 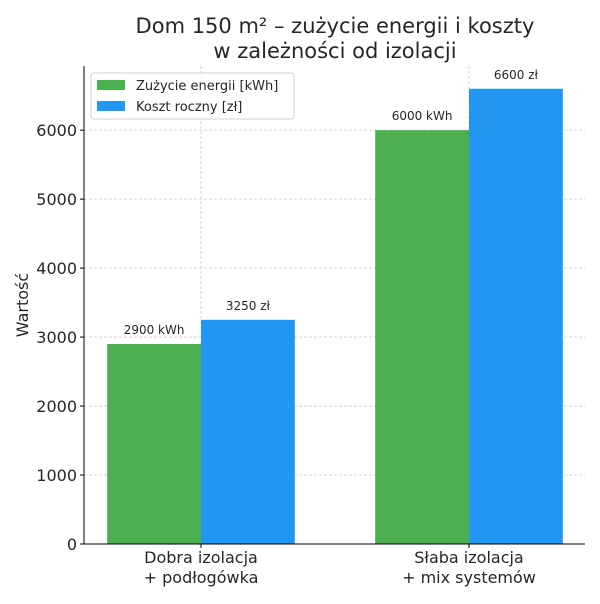 I want to click on y-tick-label: 5000, so click(x=56, y=199).